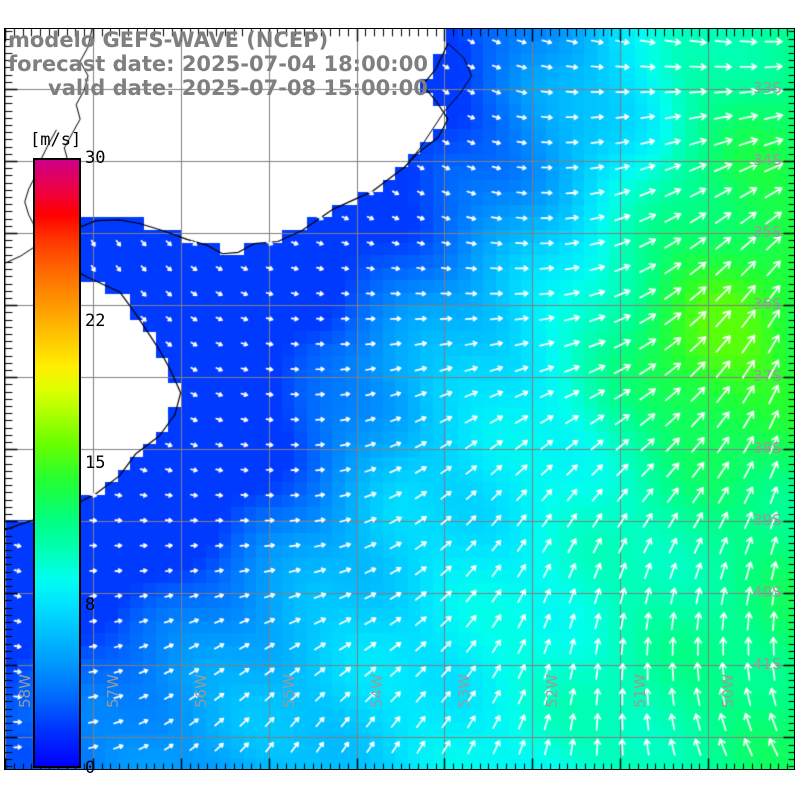  Describe the element at coordinates (90, 768) in the screenshot. I see `colorbar-tick-0: 0` at that location.